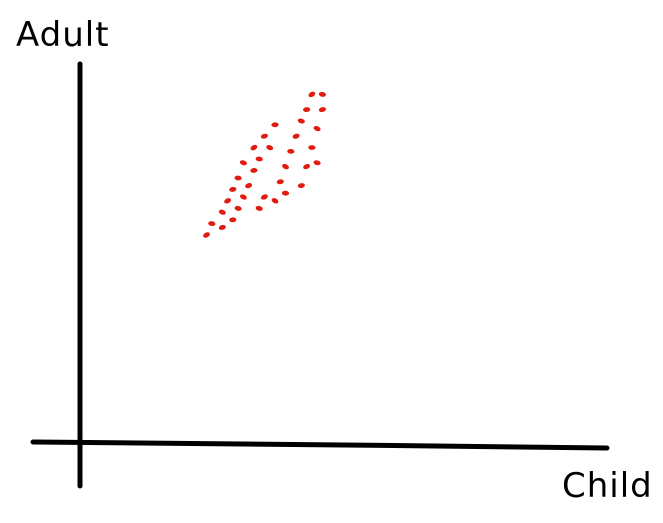  Describe the element at coordinates (80, 275) in the screenshot. I see `y-axis-line` at that location.